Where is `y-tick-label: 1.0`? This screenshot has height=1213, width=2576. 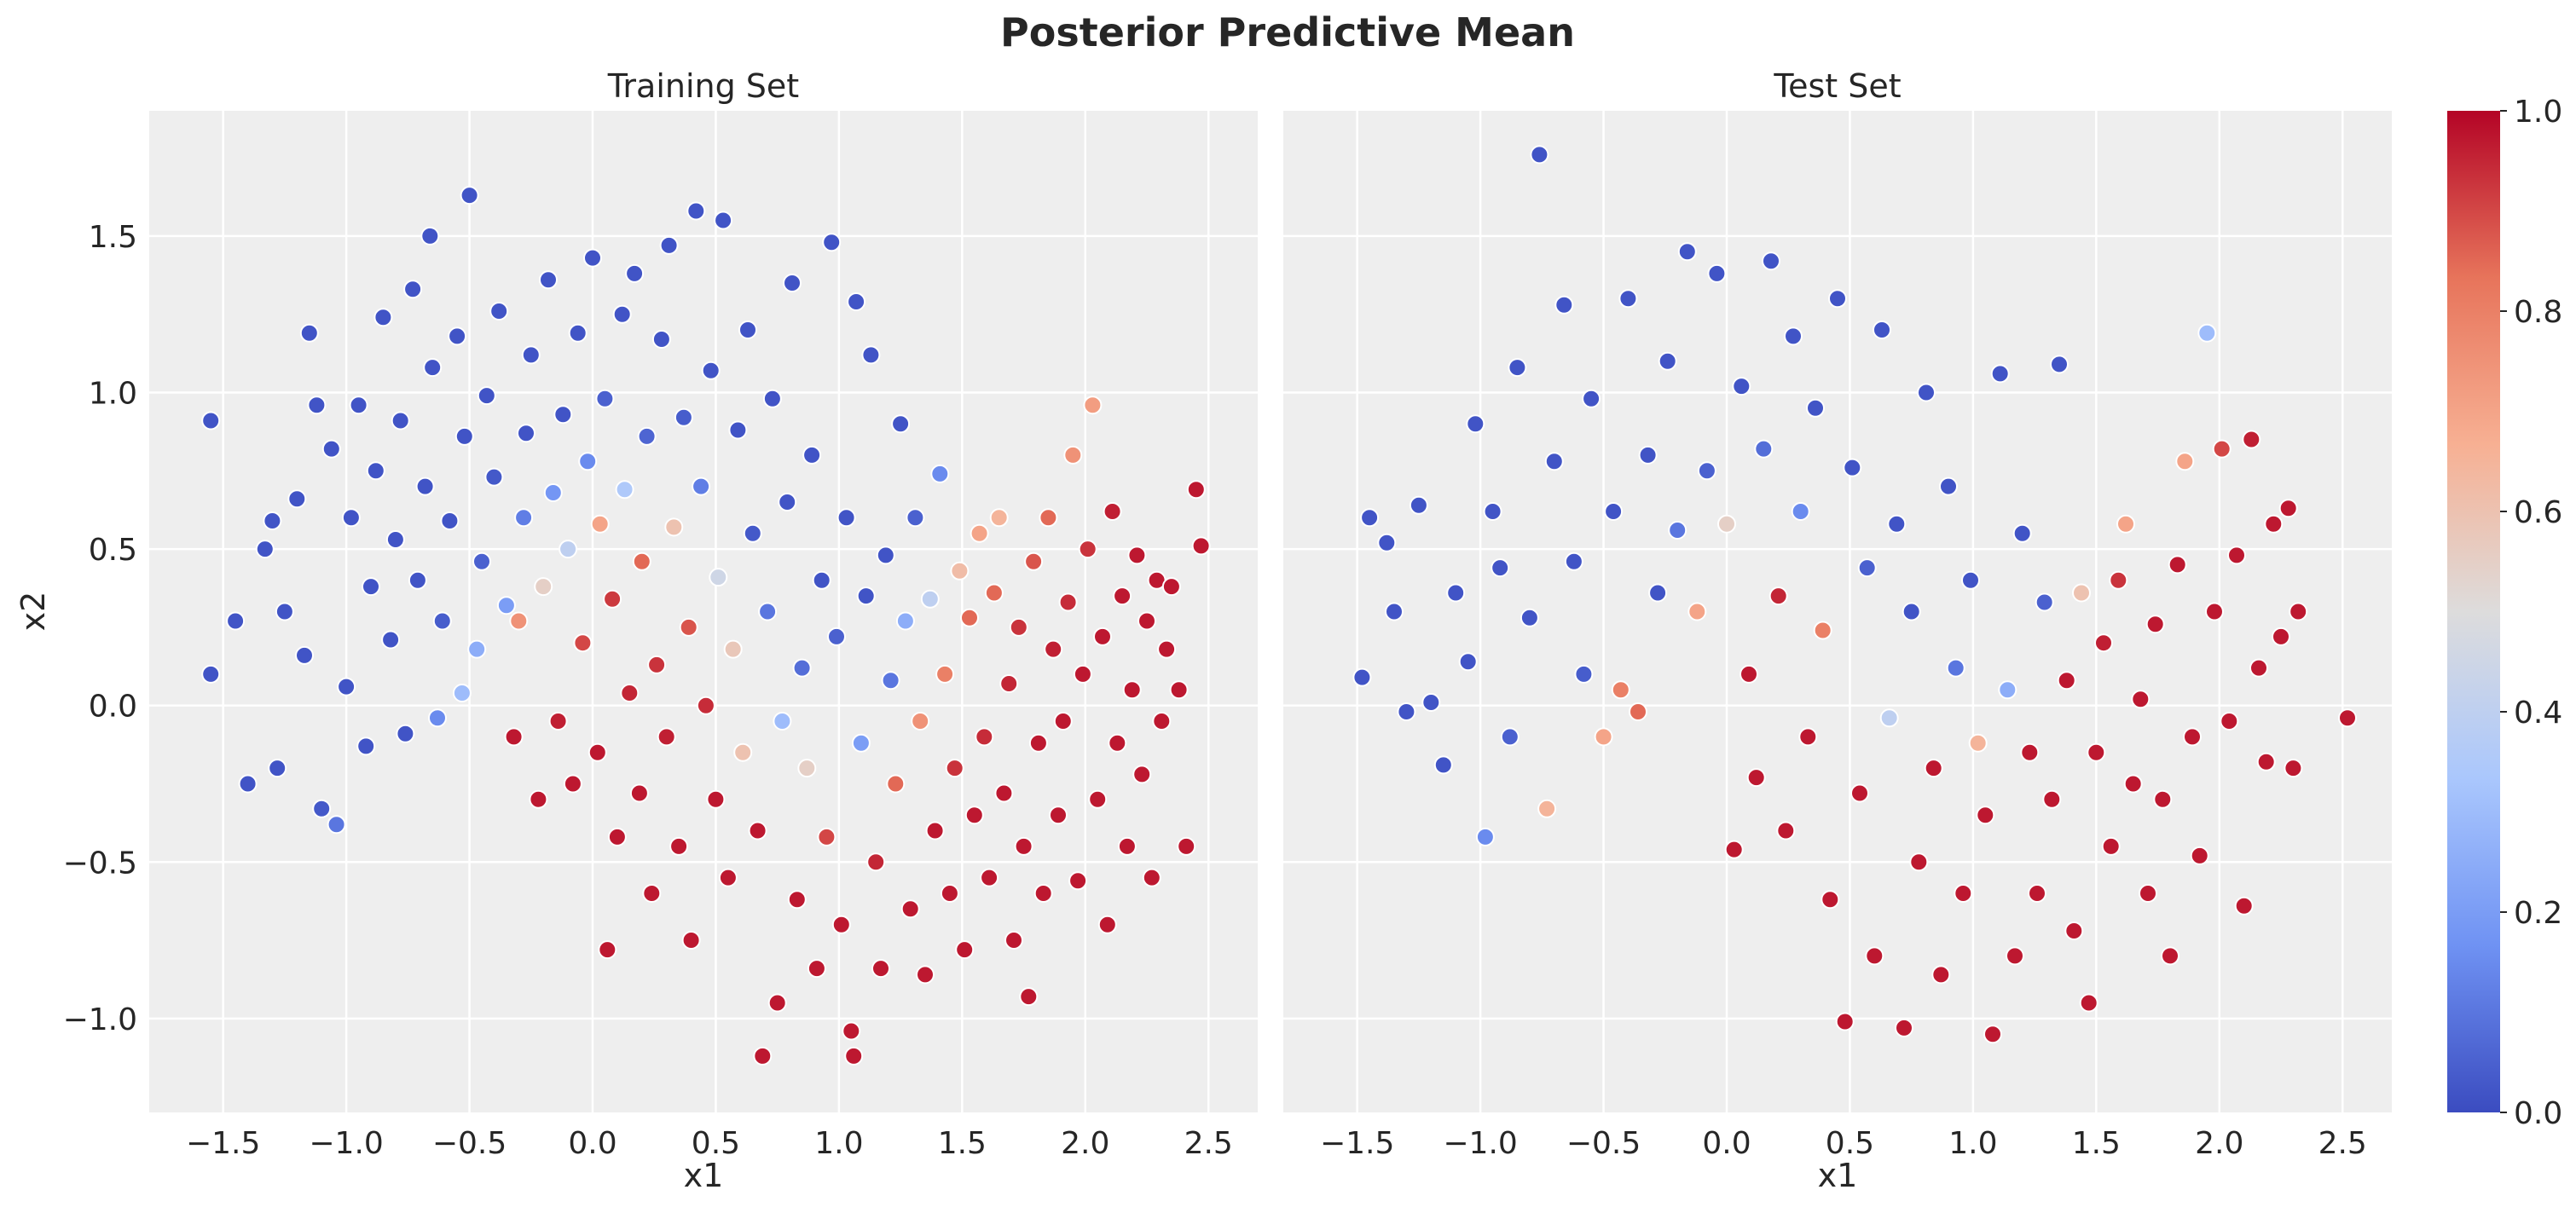 y-tick-label: 1.0 is located at coordinates (113, 393).